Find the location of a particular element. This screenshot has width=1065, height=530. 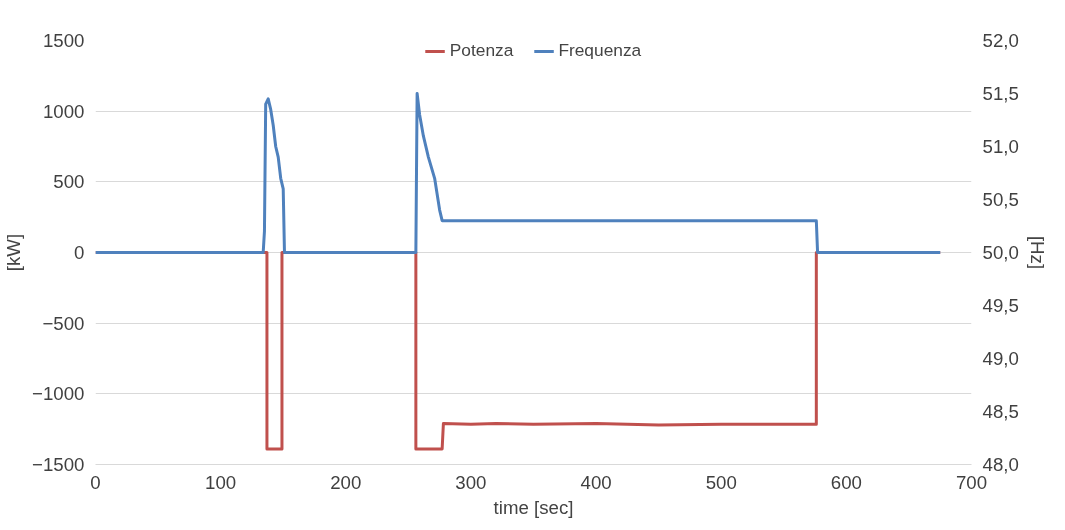

y2-axis-title: [Hz] is located at coordinates (1037, 252).